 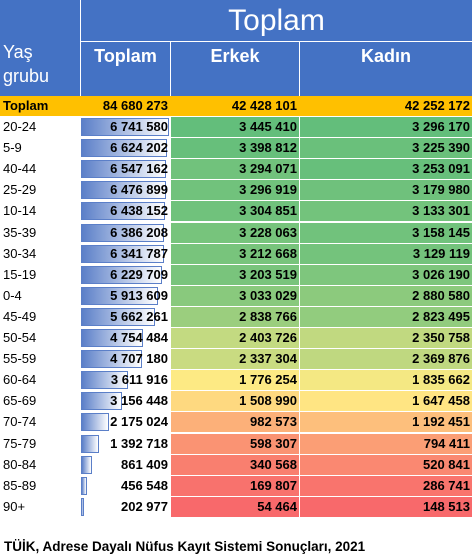 What do you see at coordinates (144, 506) in the screenshot?
I see `row-total-value: 202 977` at bounding box center [144, 506].